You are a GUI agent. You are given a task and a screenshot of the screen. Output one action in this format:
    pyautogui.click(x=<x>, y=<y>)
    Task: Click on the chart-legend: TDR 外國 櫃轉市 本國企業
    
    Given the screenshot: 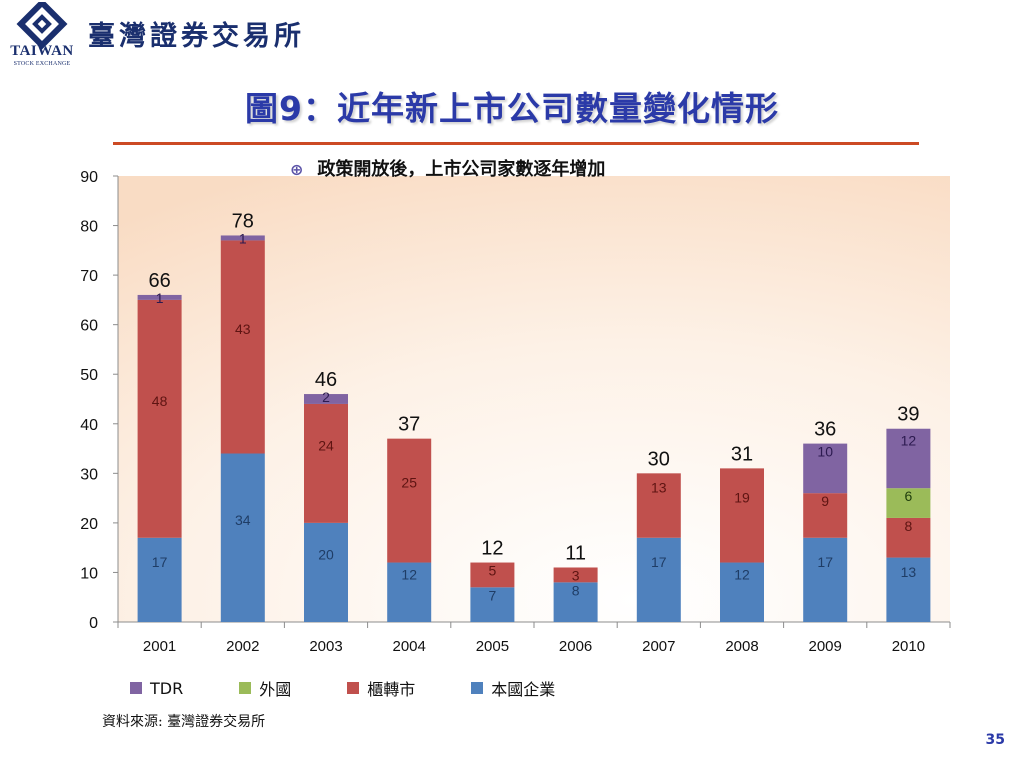 What is the action you would take?
    pyautogui.click(x=370, y=688)
    